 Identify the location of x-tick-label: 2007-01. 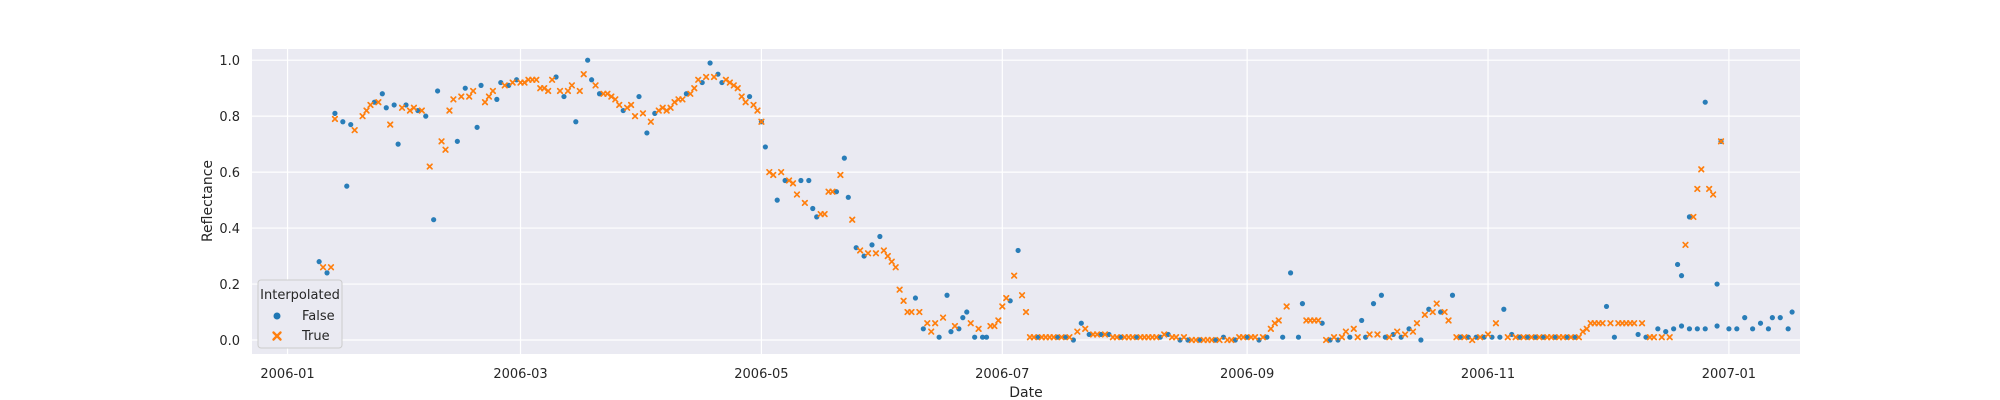
(1729, 374).